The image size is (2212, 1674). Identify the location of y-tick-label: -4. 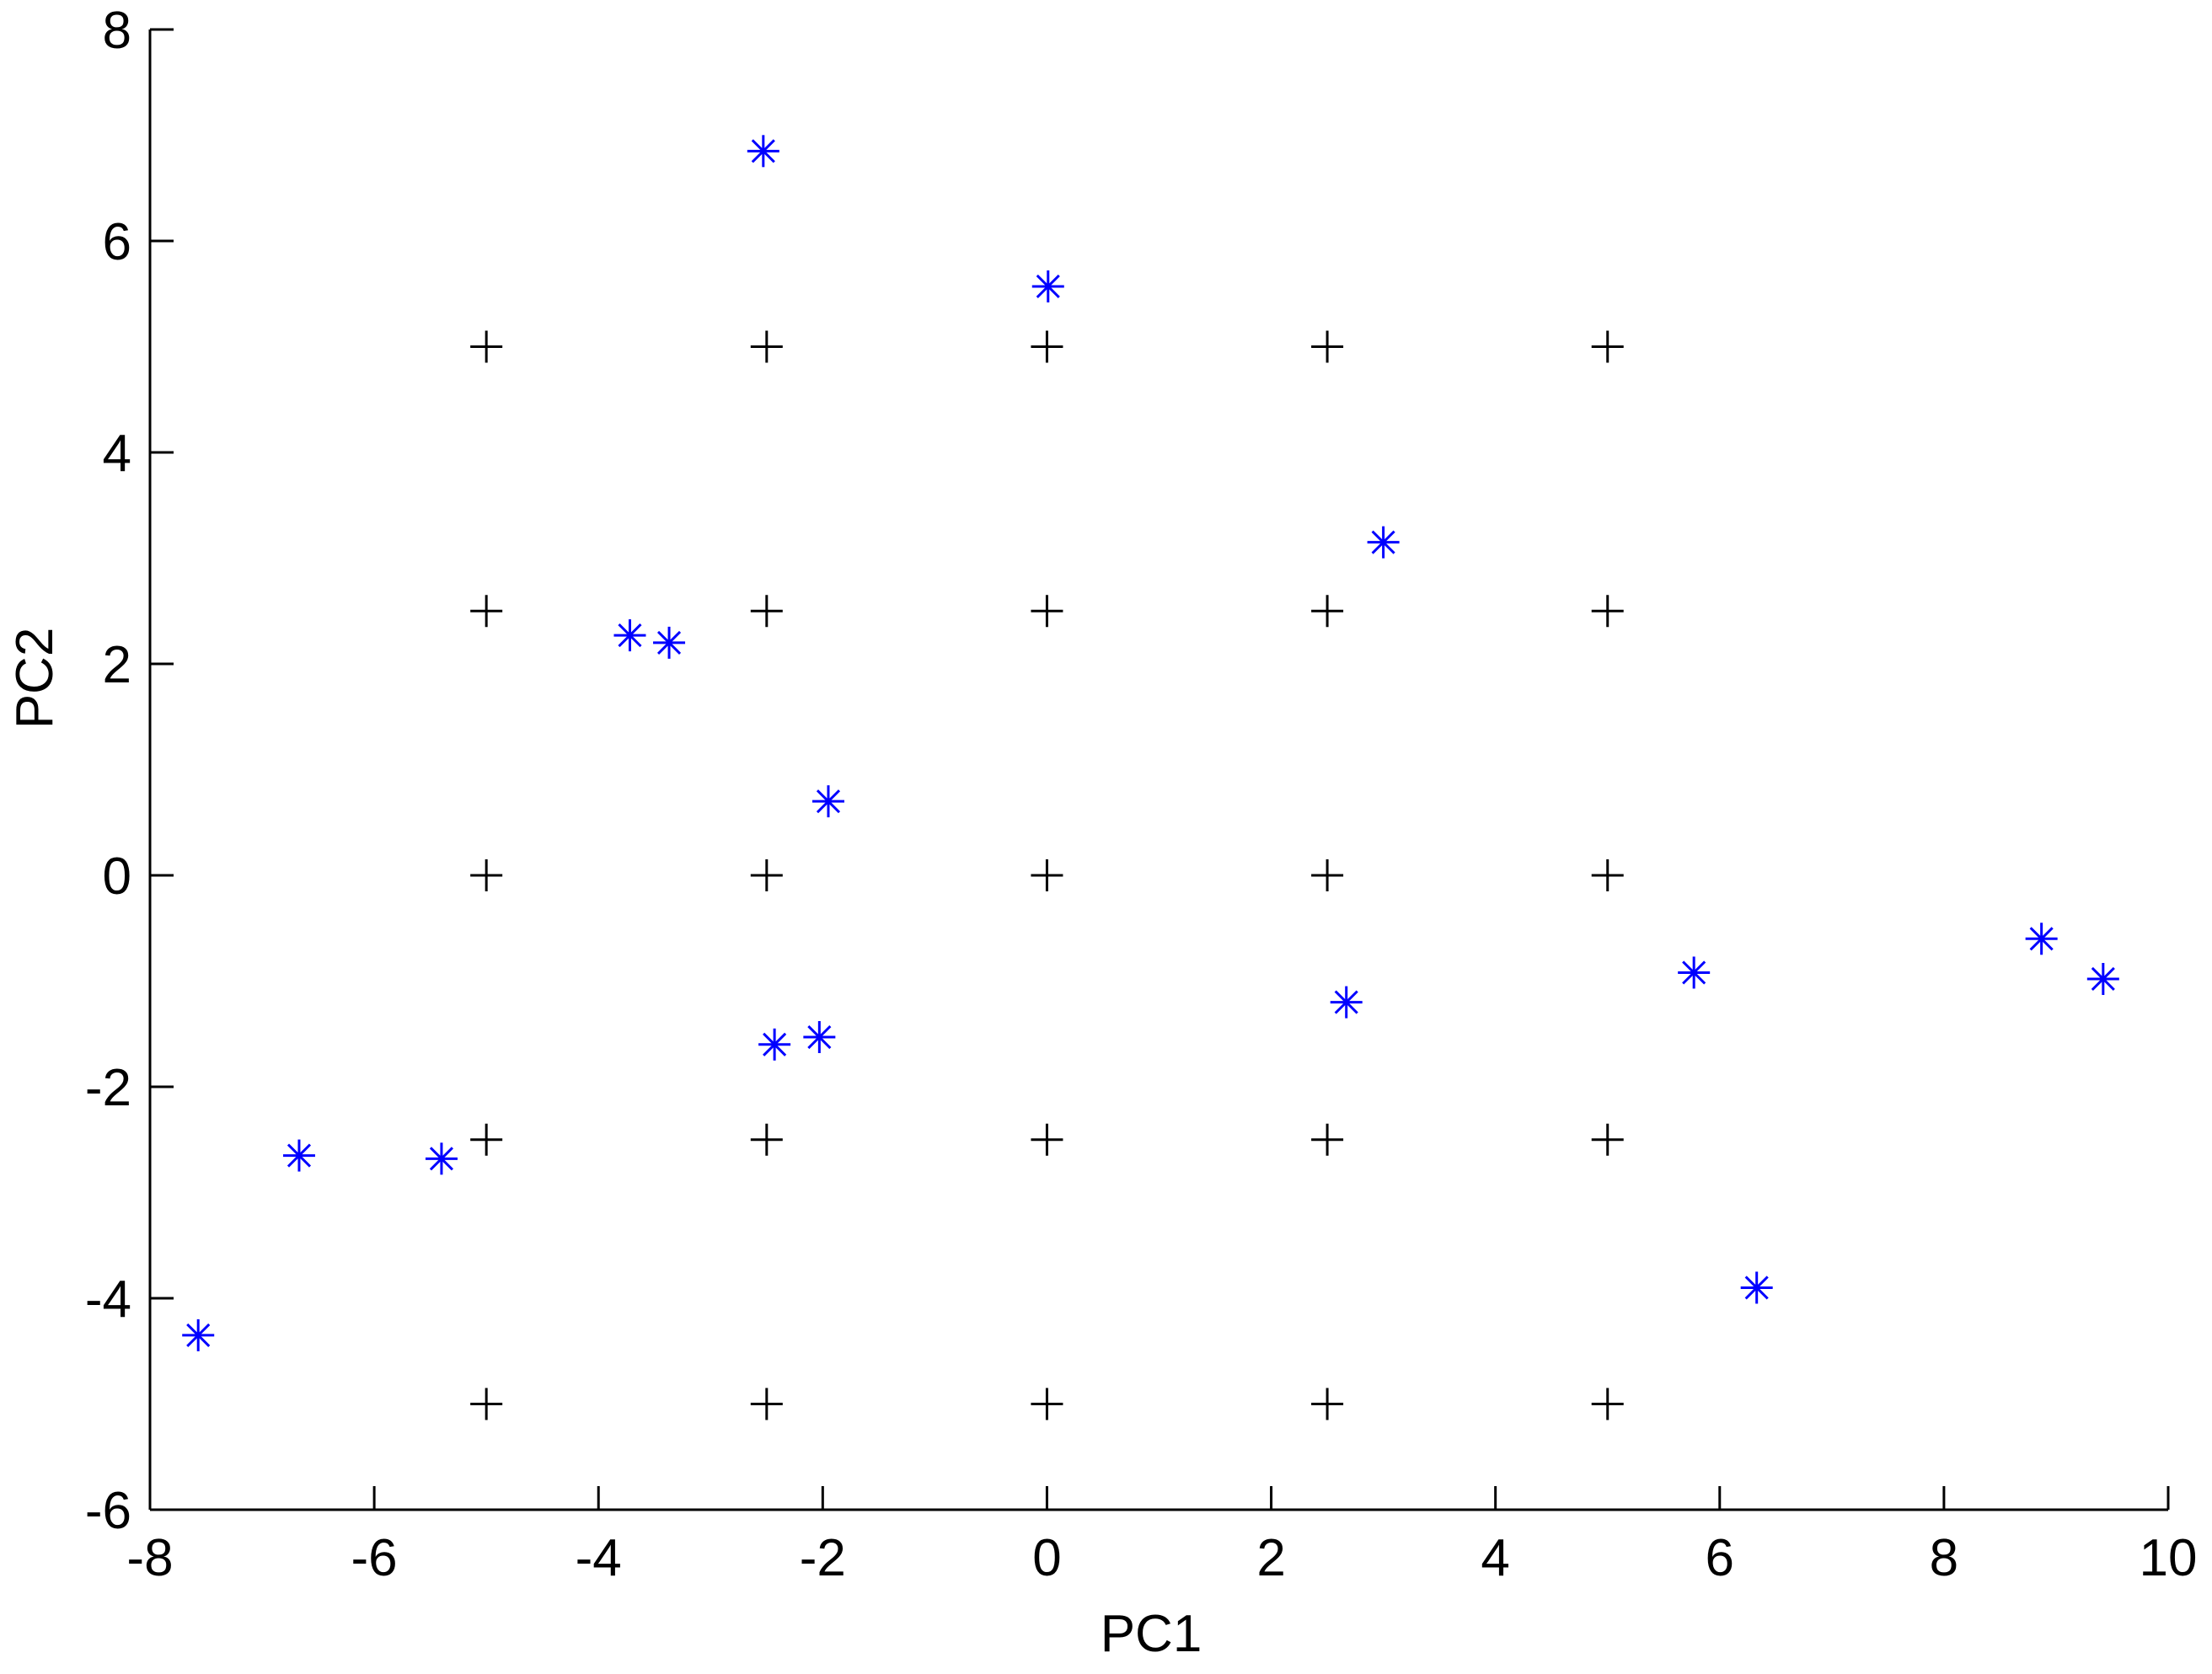
(108, 1300).